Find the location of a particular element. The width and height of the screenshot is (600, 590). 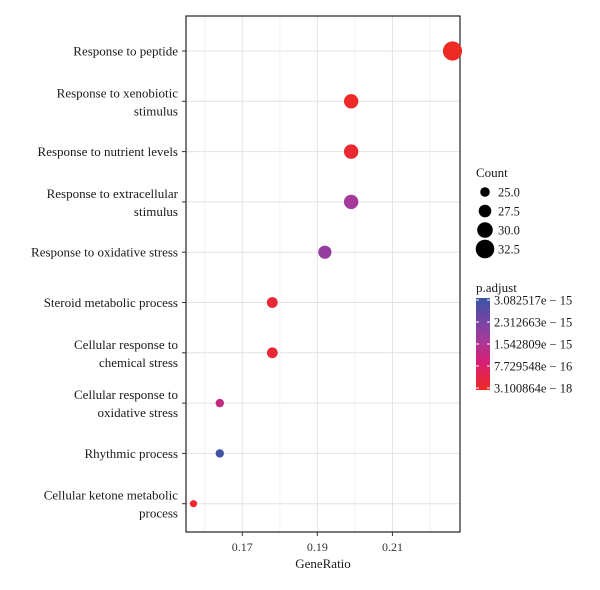

category-label-rhythmic-process: Rhythmic process is located at coordinates (131, 453).